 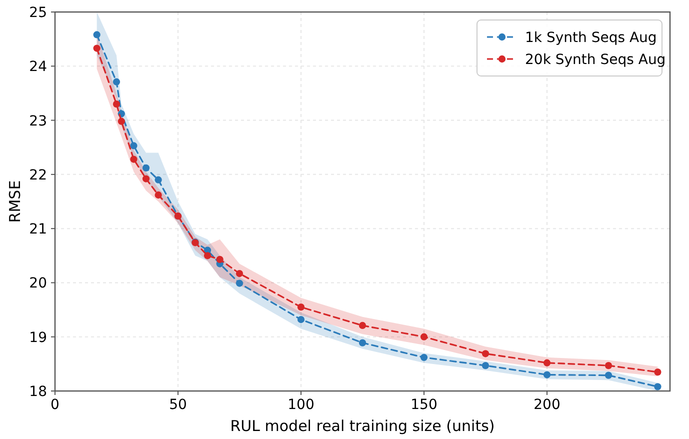 What do you see at coordinates (38, 392) in the screenshot?
I see `y-tick-label: 18` at bounding box center [38, 392].